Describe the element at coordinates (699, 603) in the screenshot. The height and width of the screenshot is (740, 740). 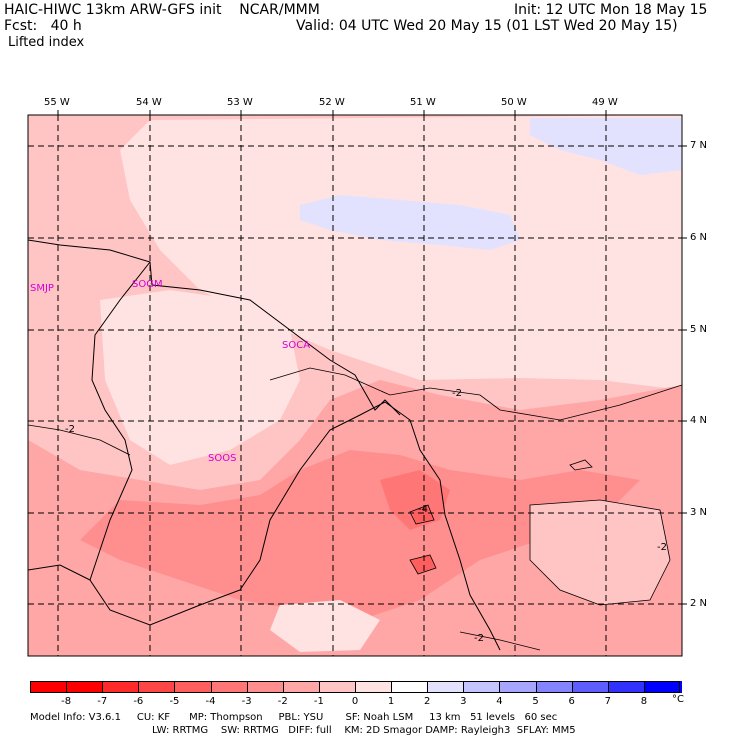
I see `lat-label-2n: 2 N` at that location.